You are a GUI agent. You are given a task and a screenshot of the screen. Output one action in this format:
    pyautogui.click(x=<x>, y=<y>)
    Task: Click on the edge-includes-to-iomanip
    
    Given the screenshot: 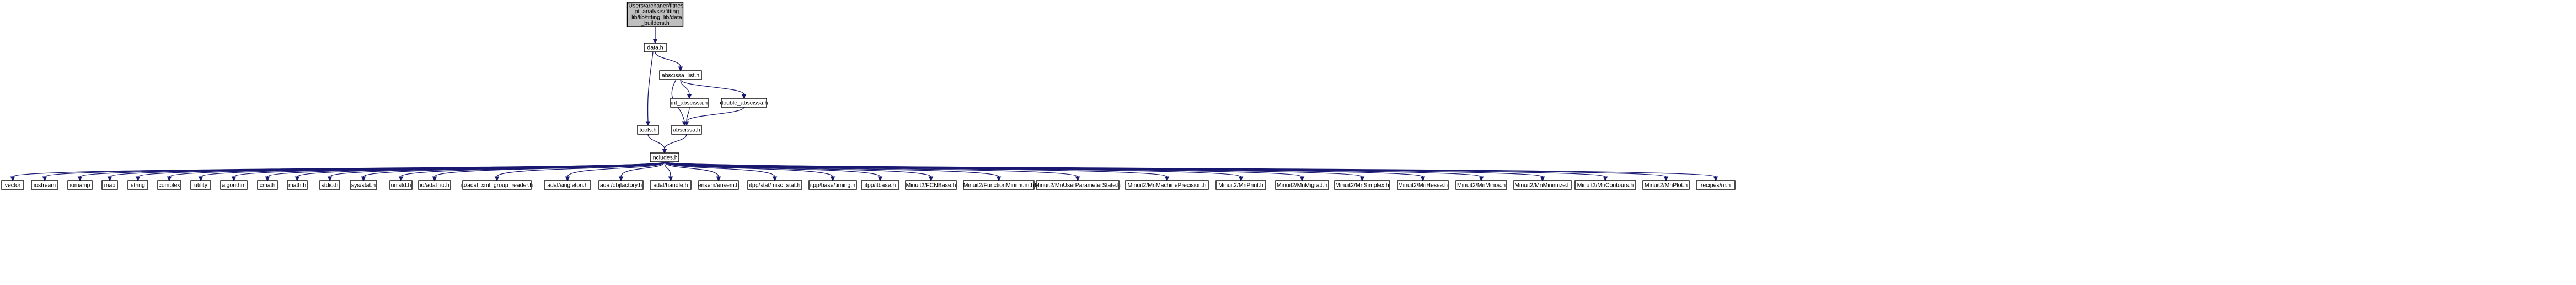 What is the action you would take?
    pyautogui.click(x=371, y=172)
    